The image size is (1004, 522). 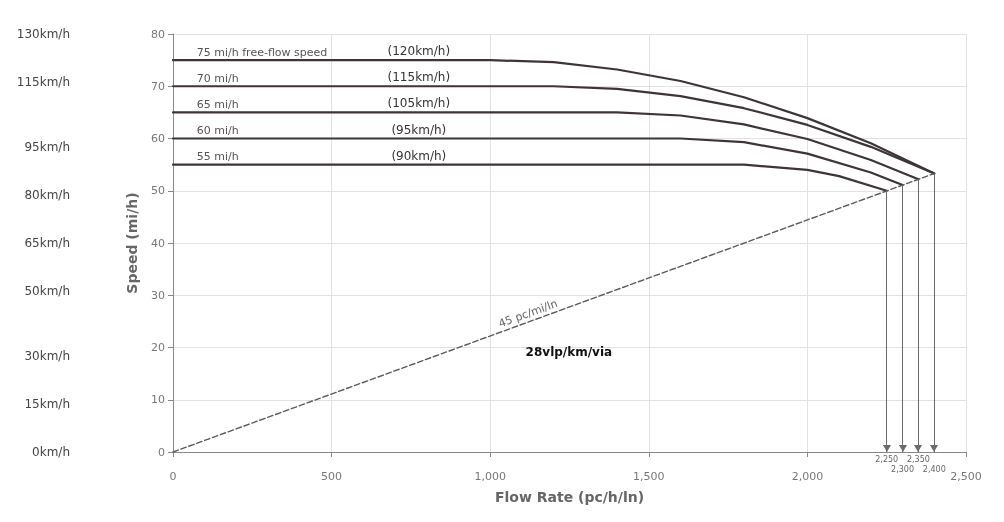 I want to click on x-tick-label: 2,000, so click(x=807, y=476).